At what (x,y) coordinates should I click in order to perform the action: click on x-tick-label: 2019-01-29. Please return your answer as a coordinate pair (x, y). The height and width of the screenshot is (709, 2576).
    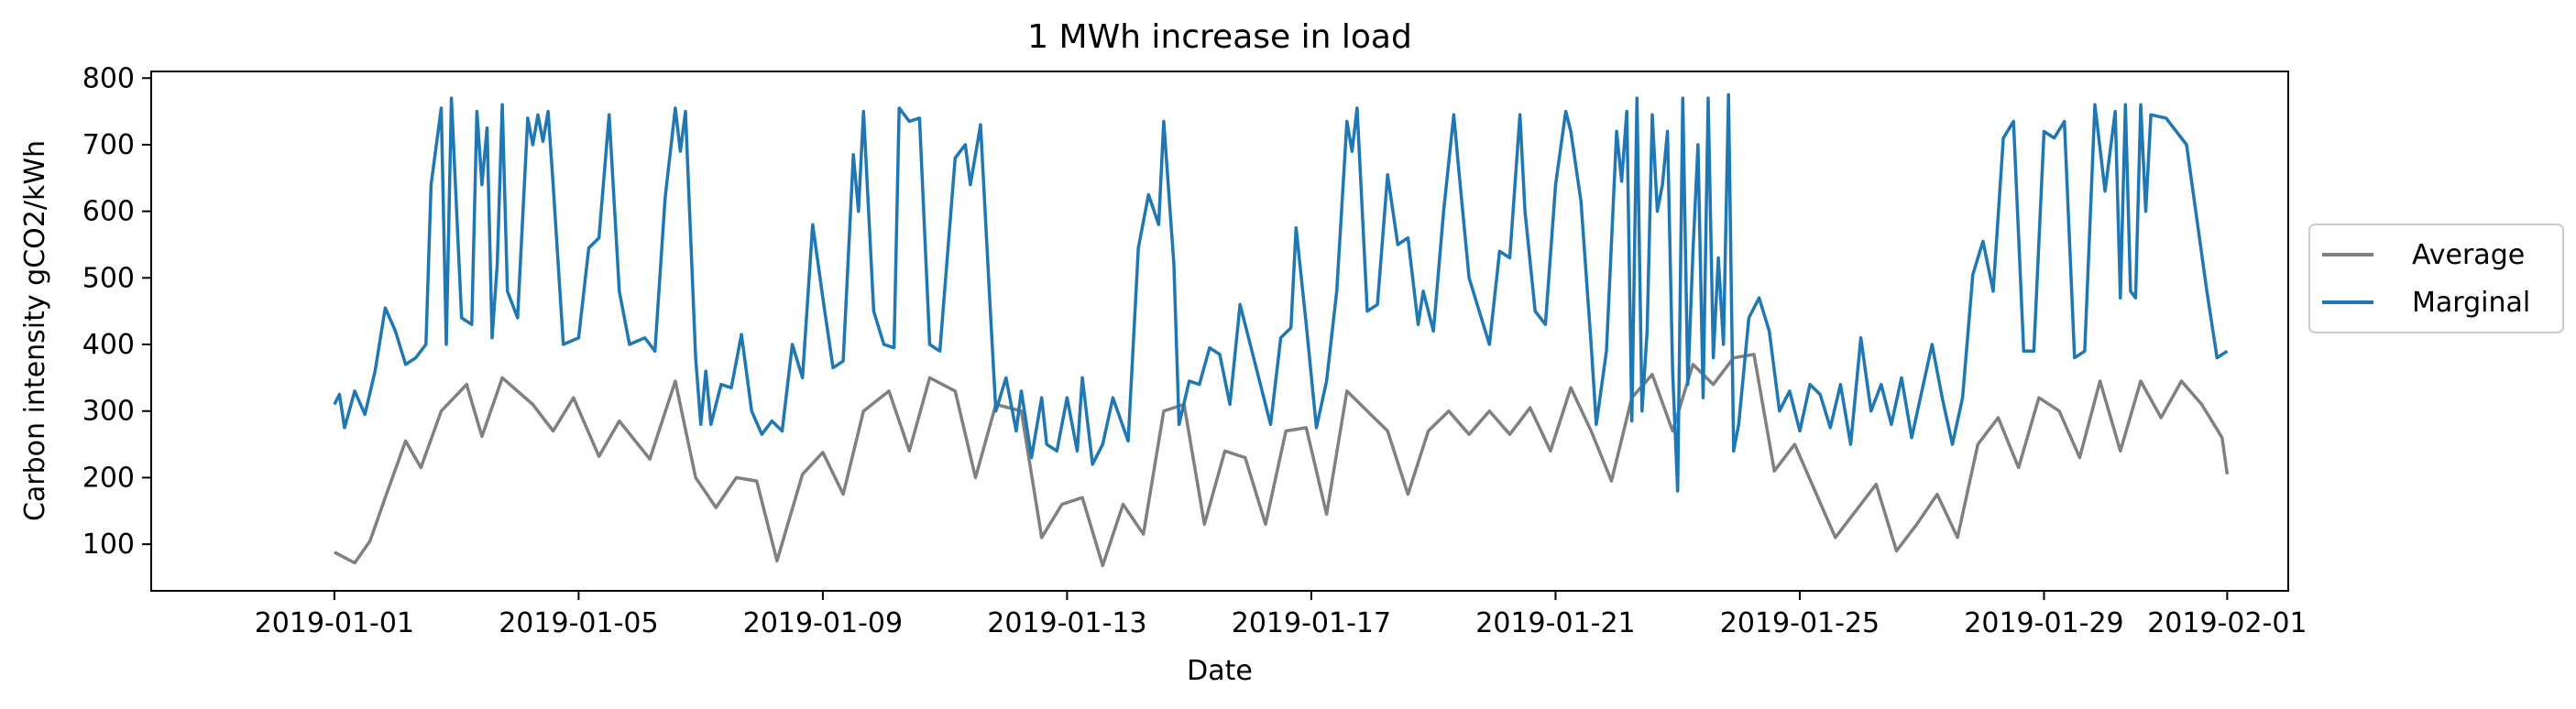
    Looking at the image, I should click on (2043, 623).